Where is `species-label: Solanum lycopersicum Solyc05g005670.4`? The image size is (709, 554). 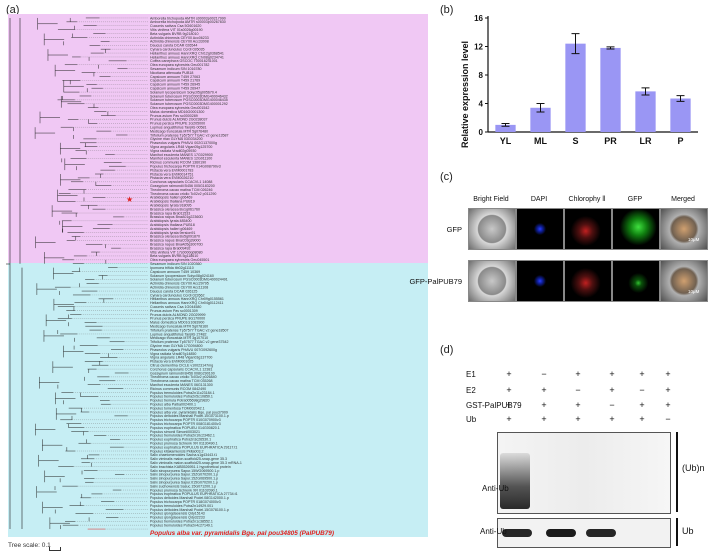 species-label: Solanum lycopersicum Solyc05g005670.4 is located at coordinates (183, 92).